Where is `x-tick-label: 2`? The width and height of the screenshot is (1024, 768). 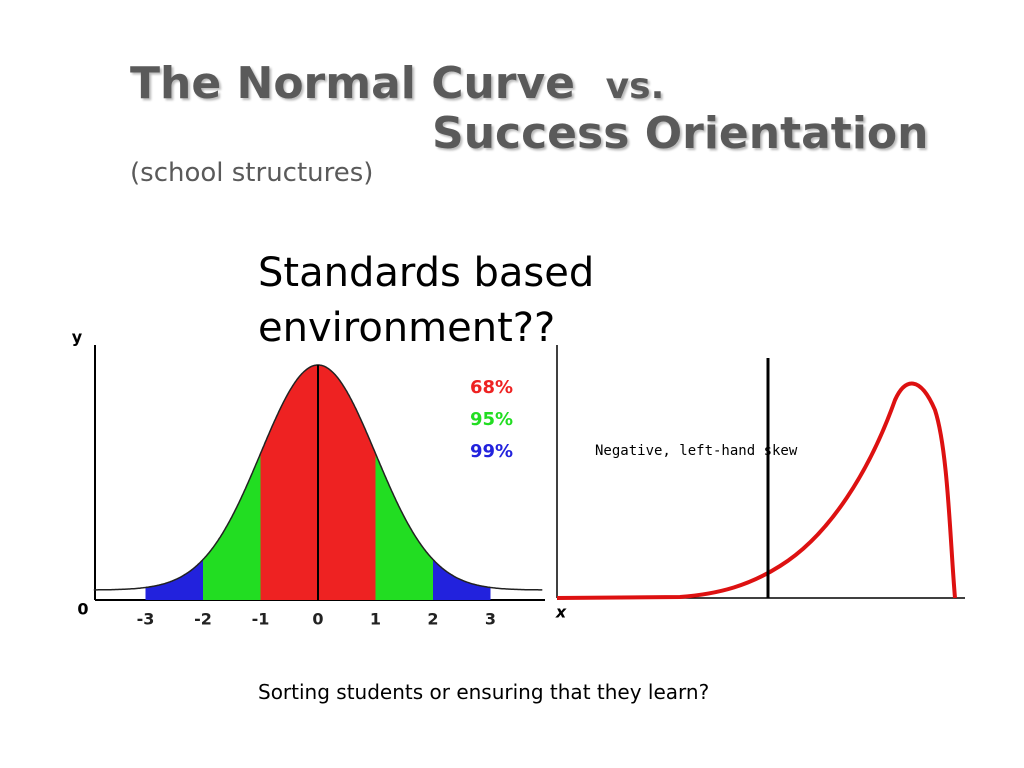 x-tick-label: 2 is located at coordinates (432, 619).